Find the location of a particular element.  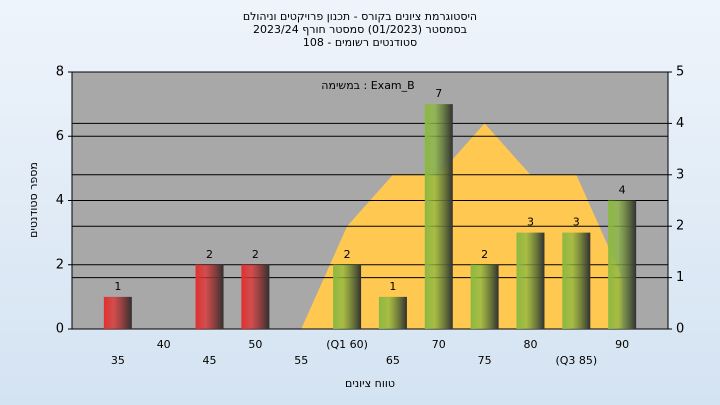

x-tick-label: 45 is located at coordinates (210, 360).